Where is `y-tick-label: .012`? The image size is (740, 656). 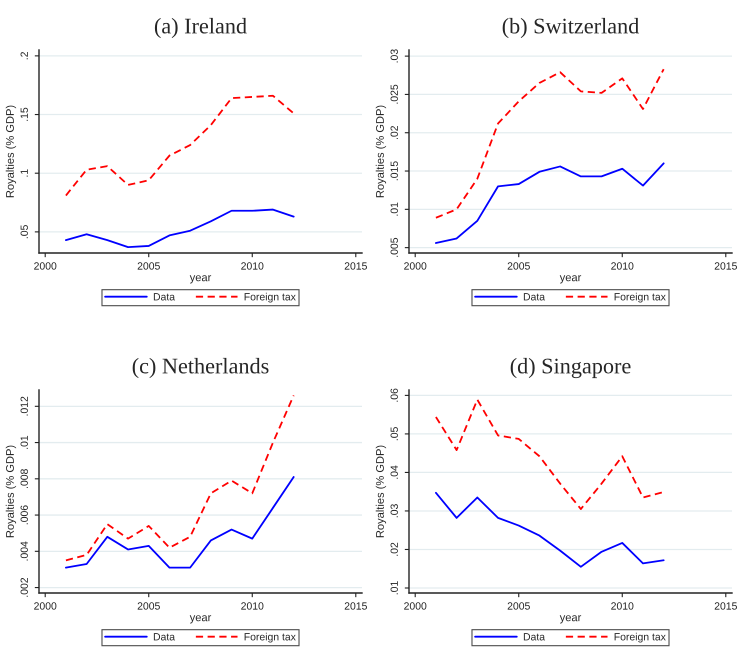
y-tick-label: .012 is located at coordinates (24, 406).